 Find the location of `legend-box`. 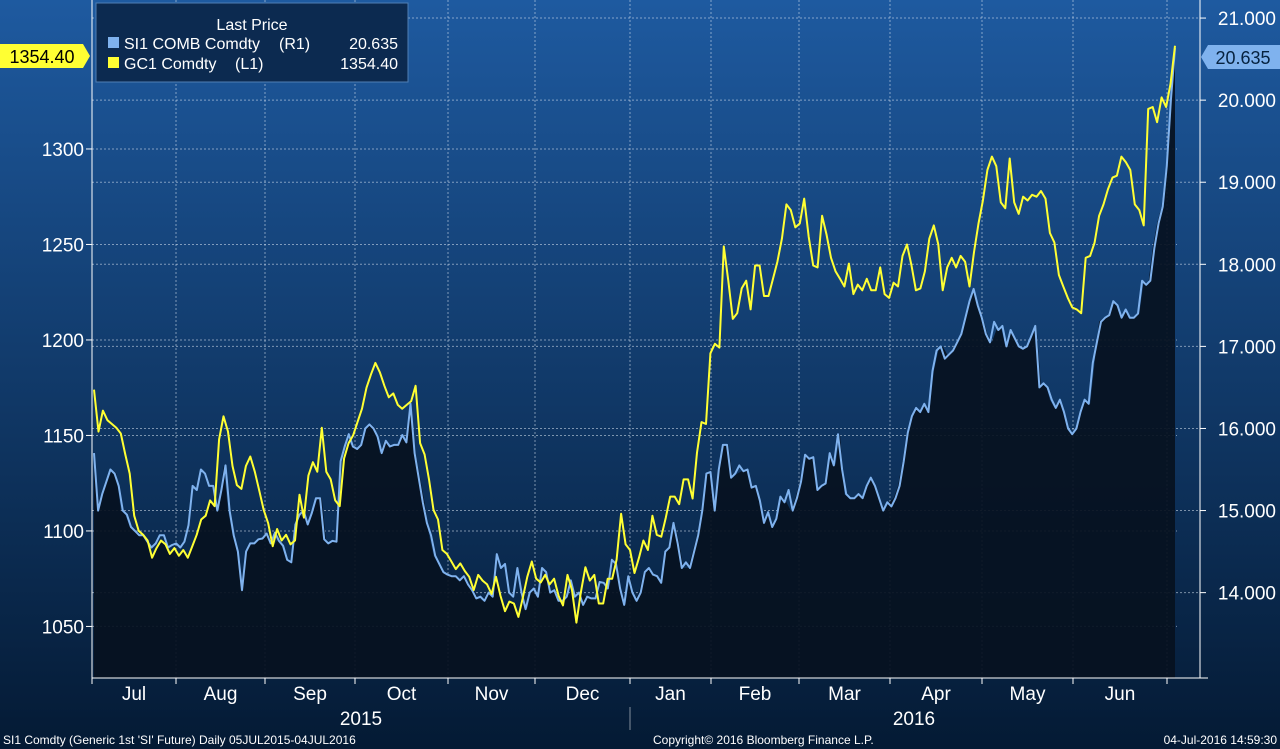

legend-box is located at coordinates (252, 42).